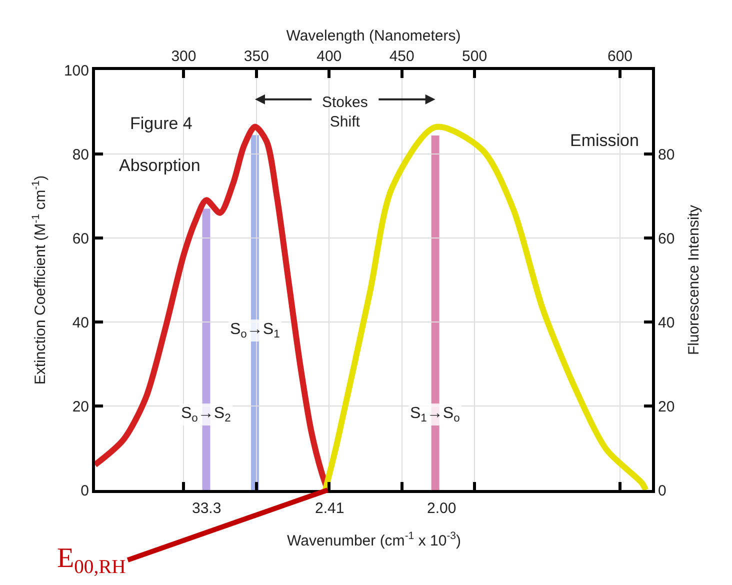 The width and height of the screenshot is (732, 585). Describe the element at coordinates (666, 407) in the screenshot. I see `y2-tick-label: 20` at that location.